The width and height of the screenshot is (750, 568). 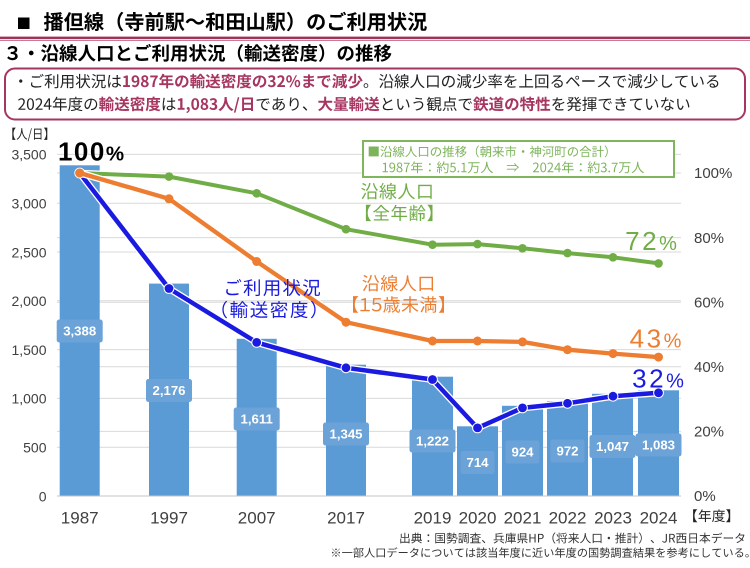 I want to click on svg-text: 1987, so click(x=80, y=518).